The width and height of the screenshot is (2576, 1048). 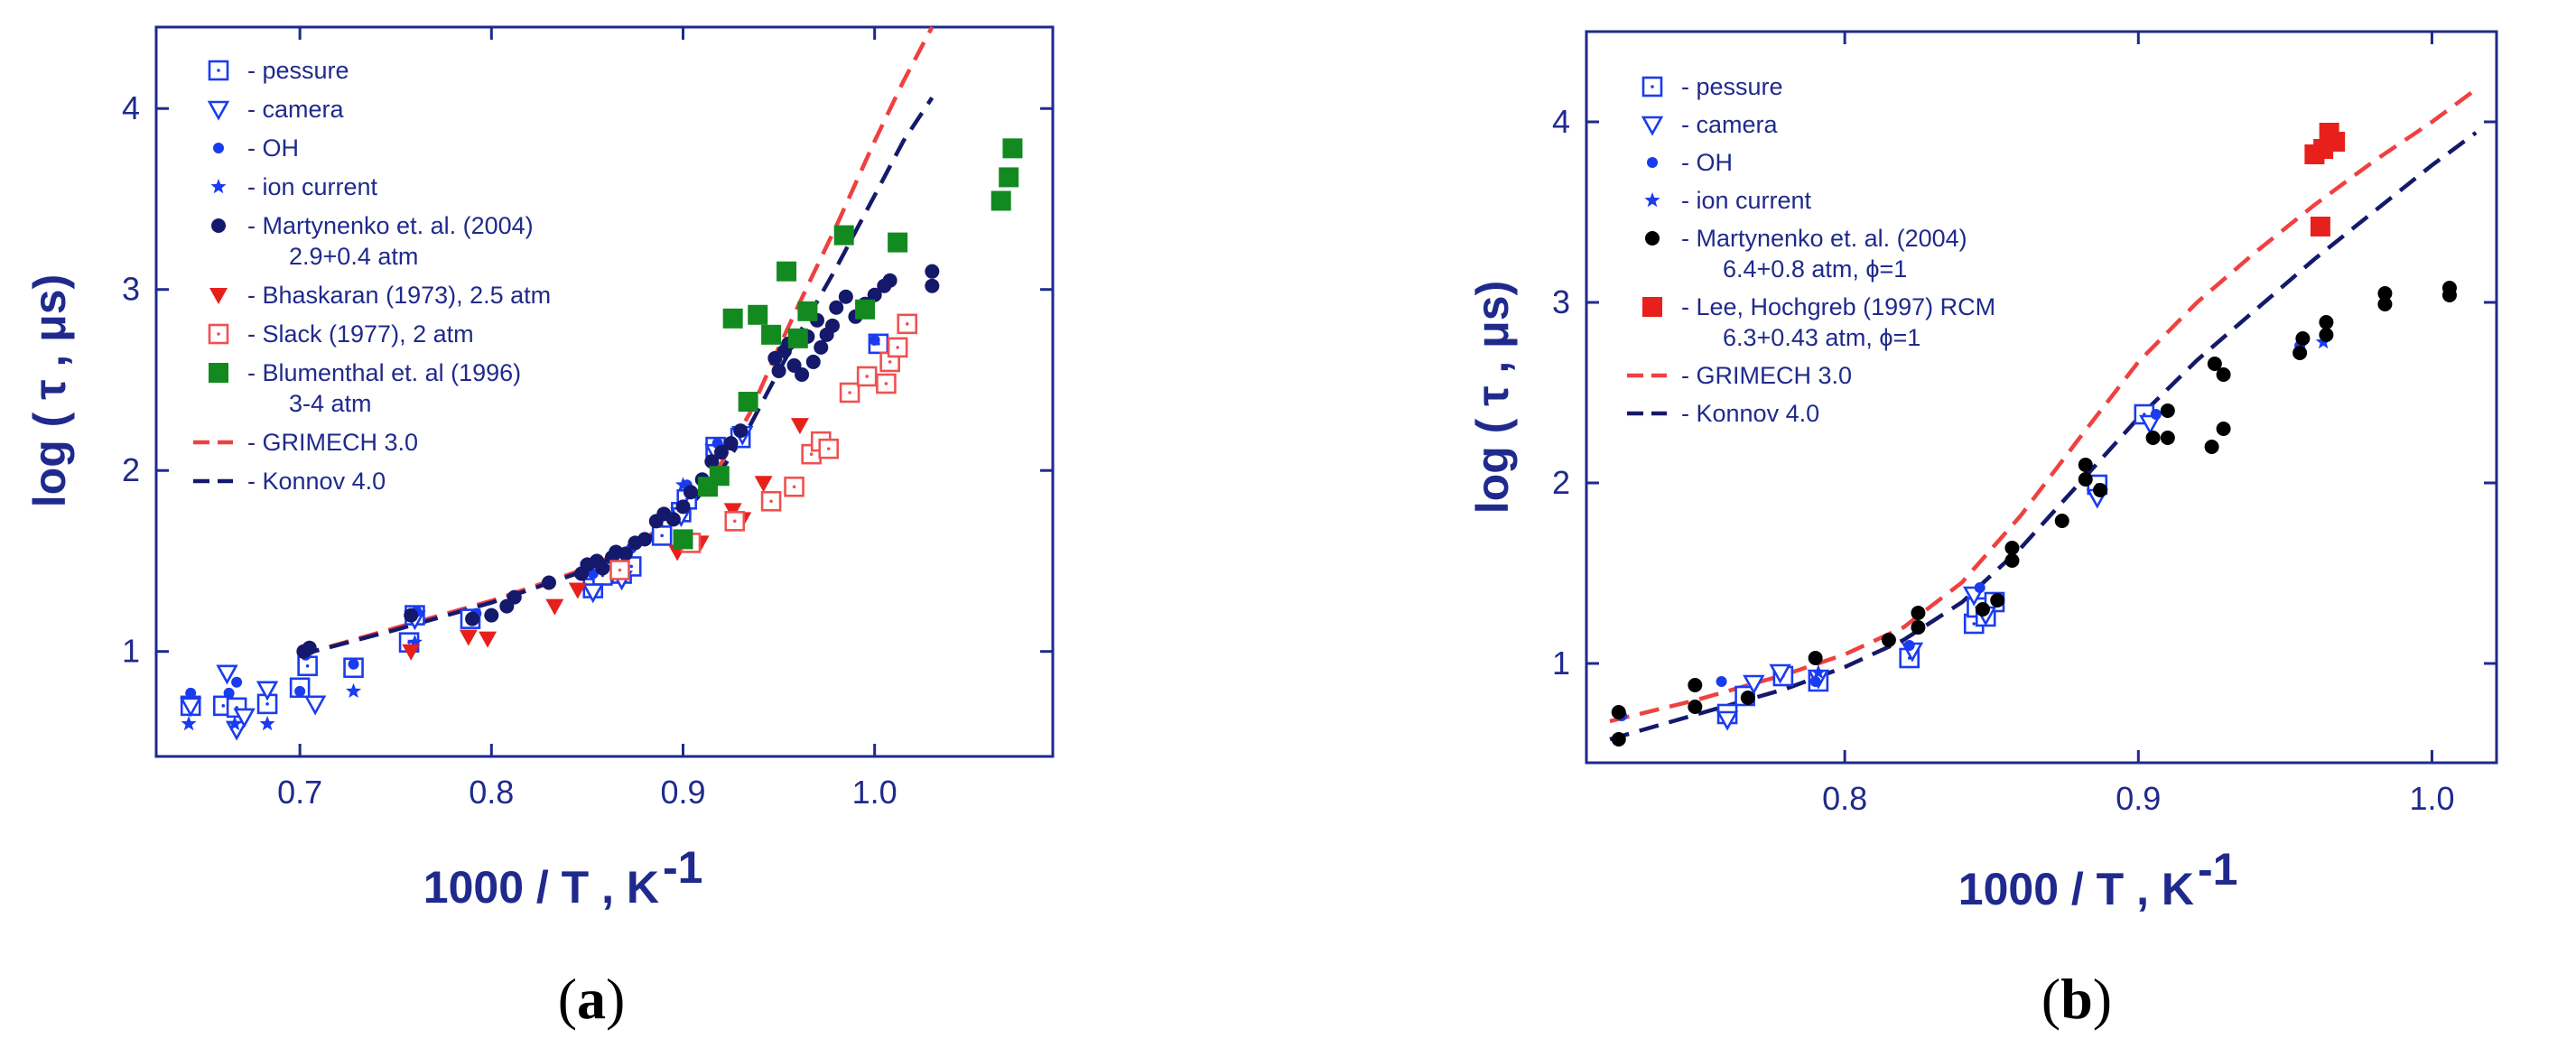 What do you see at coordinates (541, 887) in the screenshot?
I see `x-axis-label: 1000 / T , K` at bounding box center [541, 887].